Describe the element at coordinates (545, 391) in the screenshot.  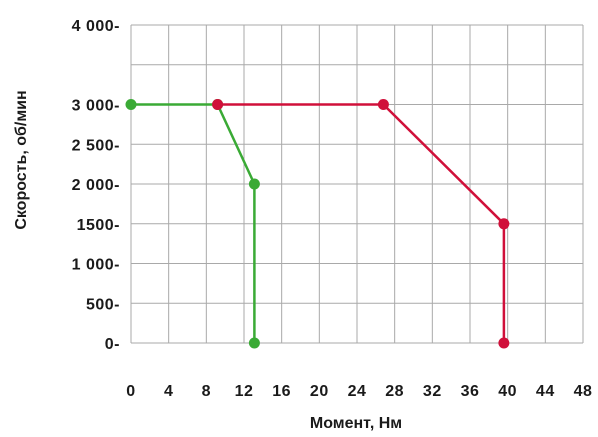
I see `x-tick-label: 44` at that location.